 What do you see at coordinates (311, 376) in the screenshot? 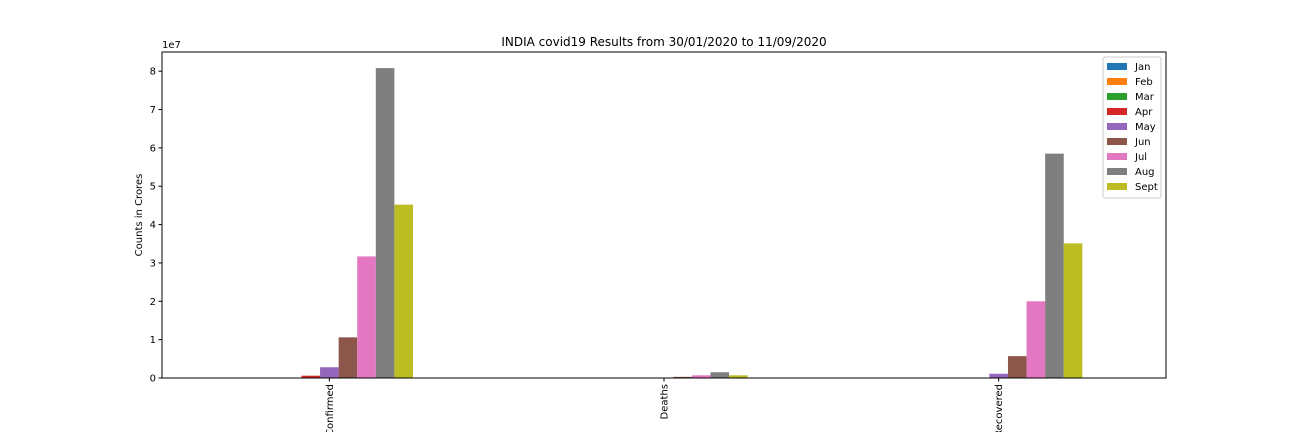
I see `bar-apr-confirmed` at bounding box center [311, 376].